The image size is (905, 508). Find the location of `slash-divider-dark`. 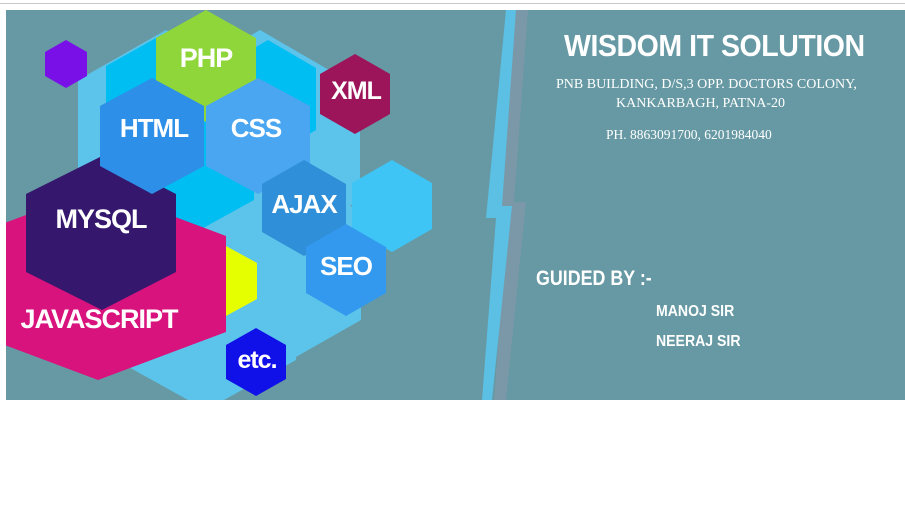

slash-divider-dark is located at coordinates (511, 205).